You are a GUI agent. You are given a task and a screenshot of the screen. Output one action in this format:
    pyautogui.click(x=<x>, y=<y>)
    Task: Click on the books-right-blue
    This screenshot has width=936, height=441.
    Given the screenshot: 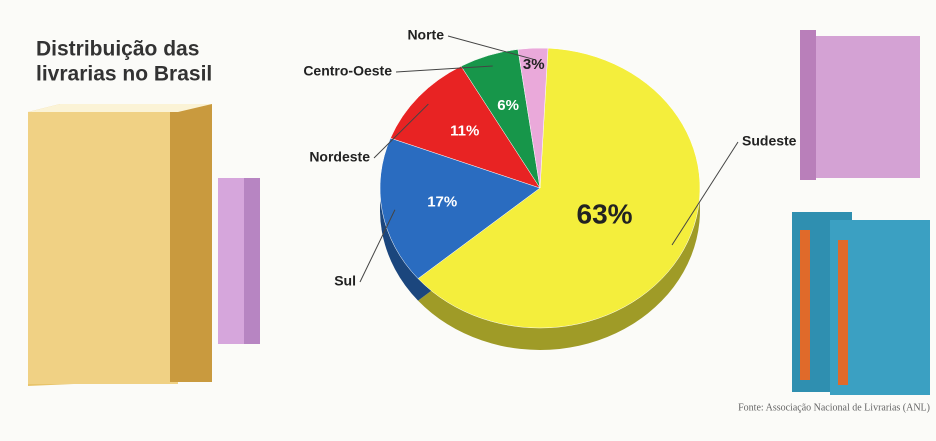 What is the action you would take?
    pyautogui.click(x=861, y=303)
    